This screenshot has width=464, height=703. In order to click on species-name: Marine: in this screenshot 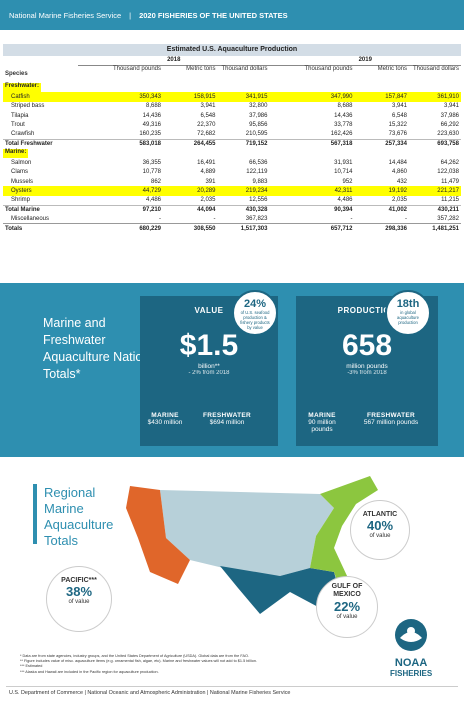, I will do `click(16, 153)`.